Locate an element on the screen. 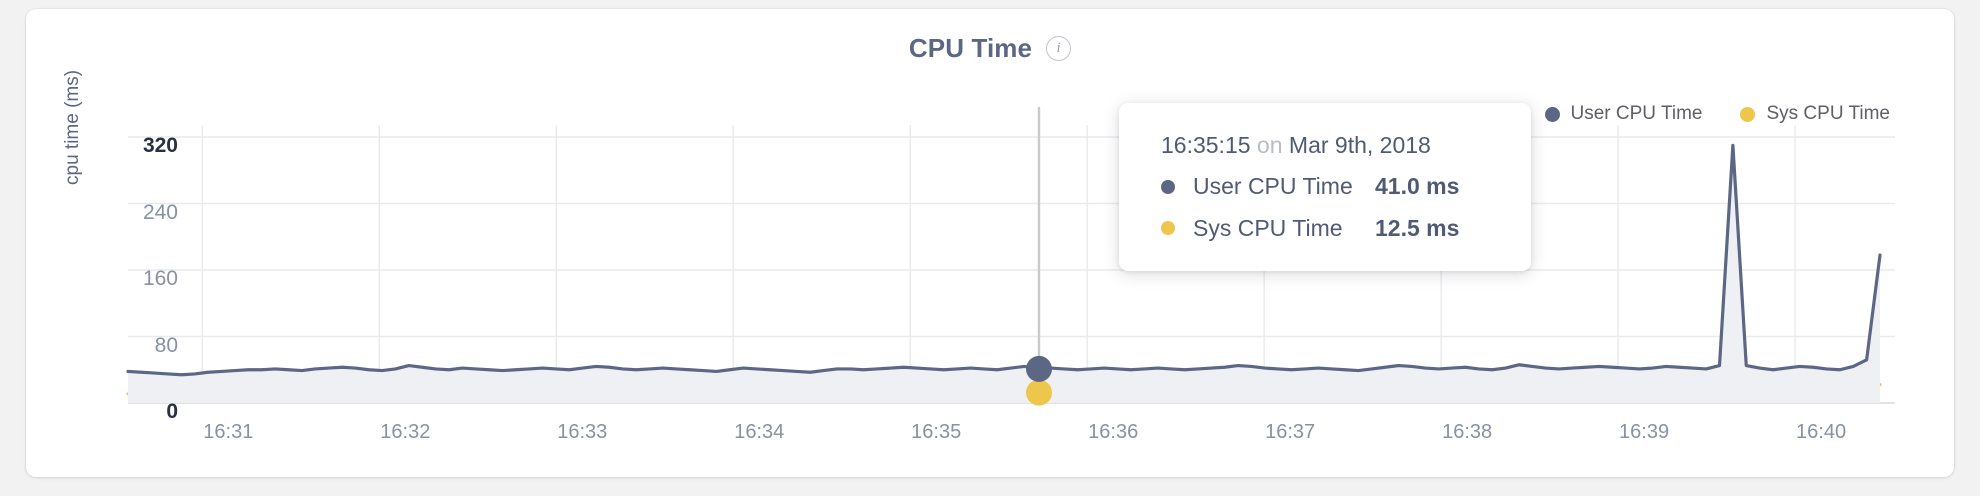 This screenshot has width=1980, height=496. x-axis-tick-label: 16:35 is located at coordinates (936, 432).